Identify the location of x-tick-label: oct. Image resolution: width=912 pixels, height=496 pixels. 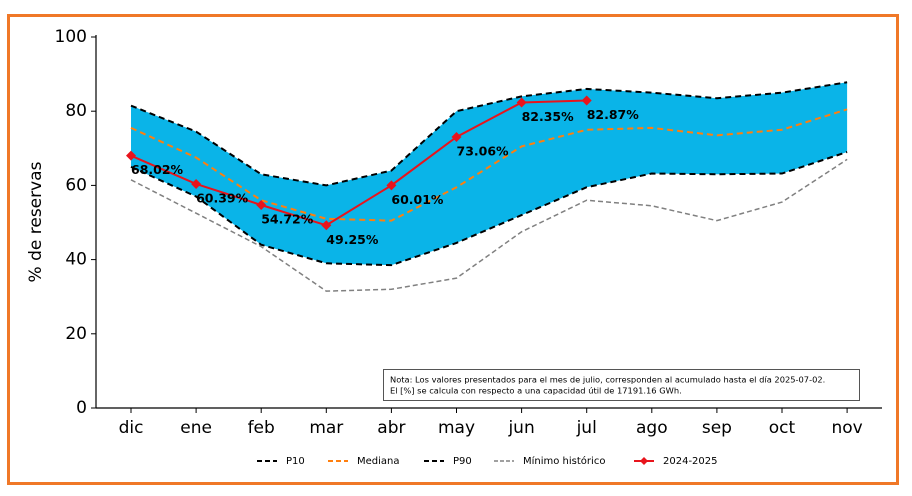
(782, 428).